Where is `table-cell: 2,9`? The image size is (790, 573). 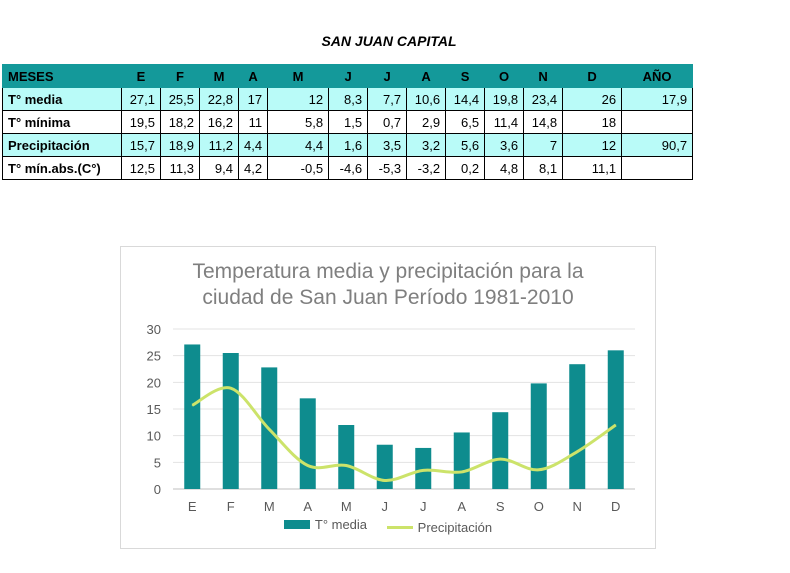 table-cell: 2,9 is located at coordinates (426, 122).